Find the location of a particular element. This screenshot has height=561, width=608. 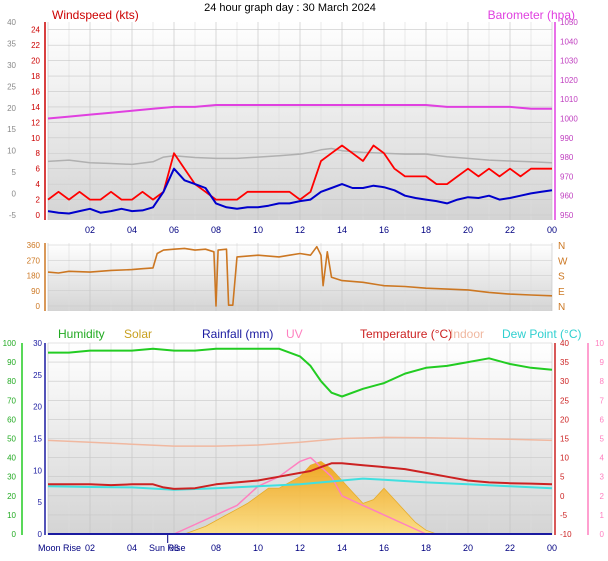

wind-axis-tick: 20 is located at coordinates (35, 61).